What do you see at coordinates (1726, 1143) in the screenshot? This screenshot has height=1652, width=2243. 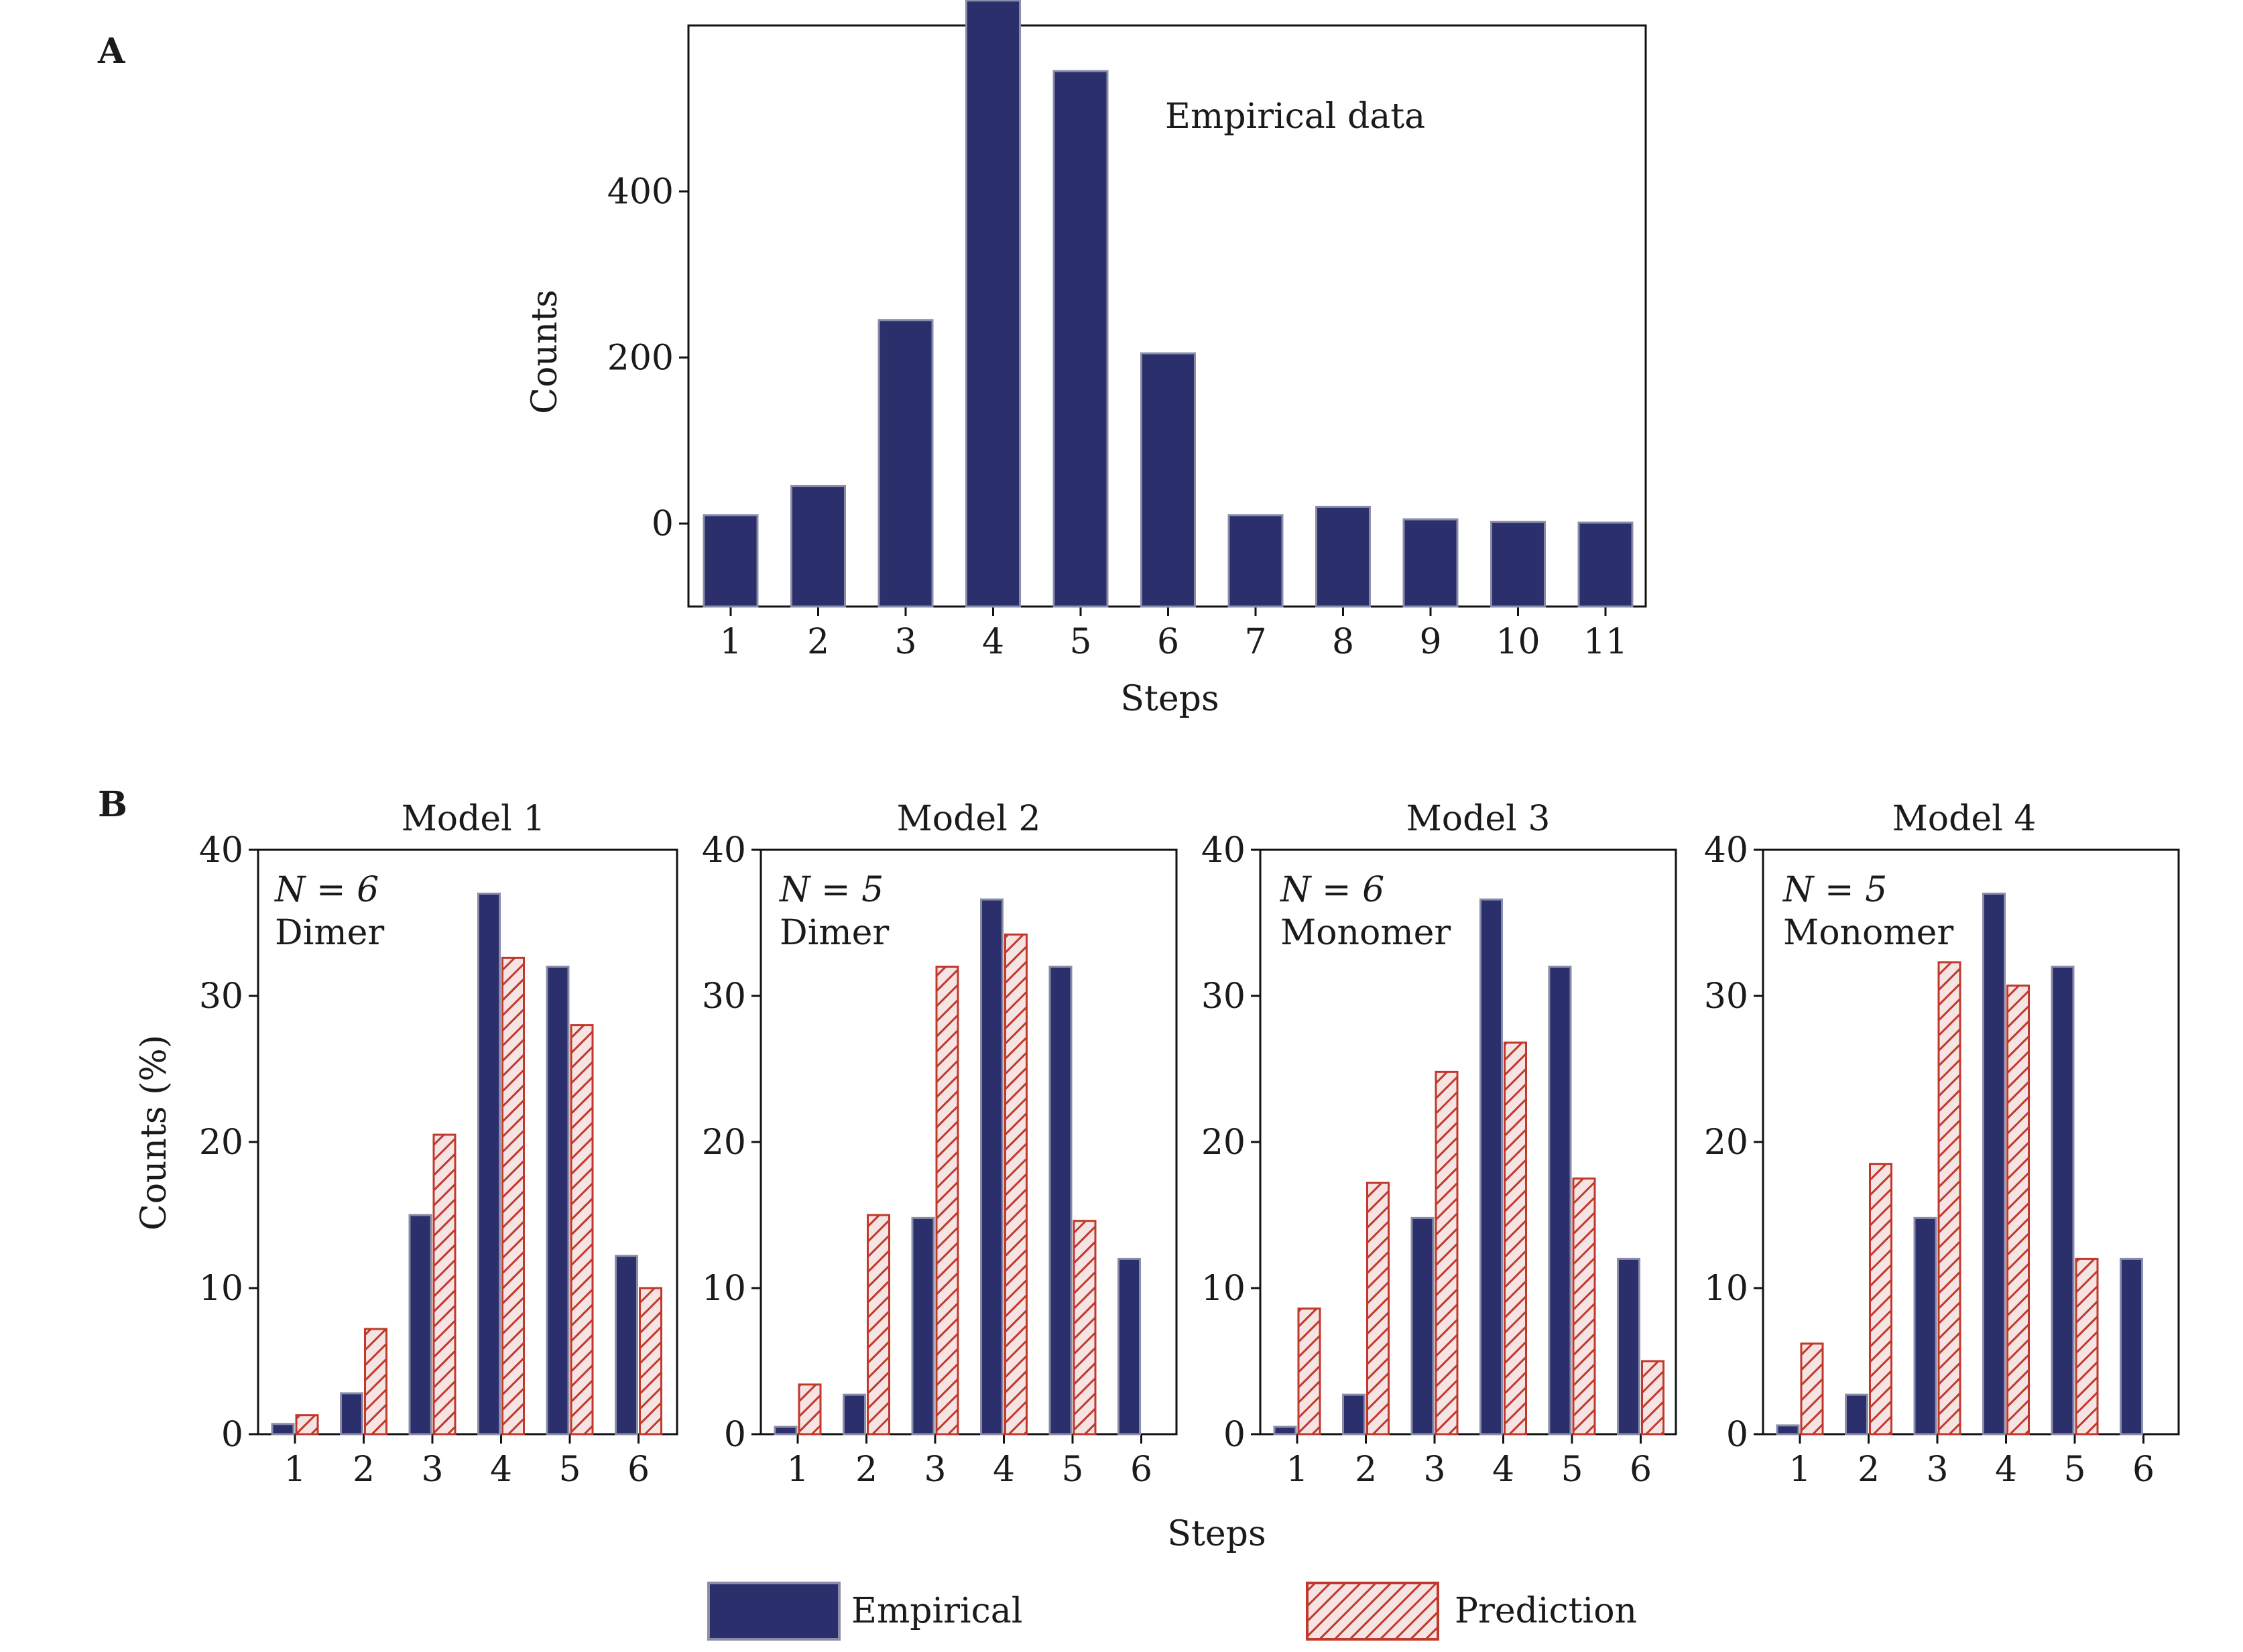 I see `b4-ytick-label: 20` at bounding box center [1726, 1143].